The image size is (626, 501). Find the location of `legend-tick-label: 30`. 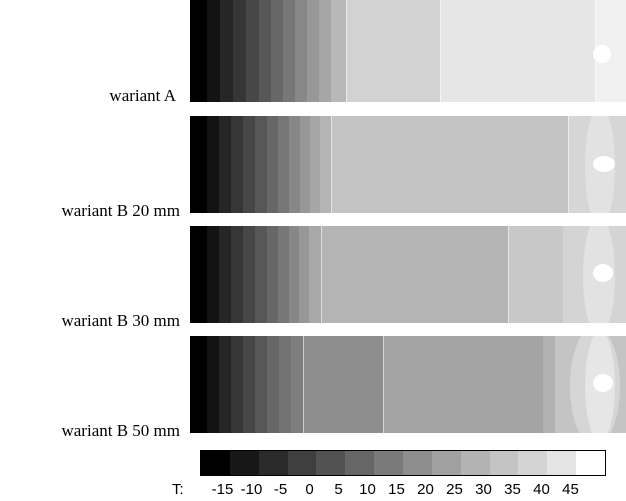

legend-tick-label: 30 is located at coordinates (483, 489).